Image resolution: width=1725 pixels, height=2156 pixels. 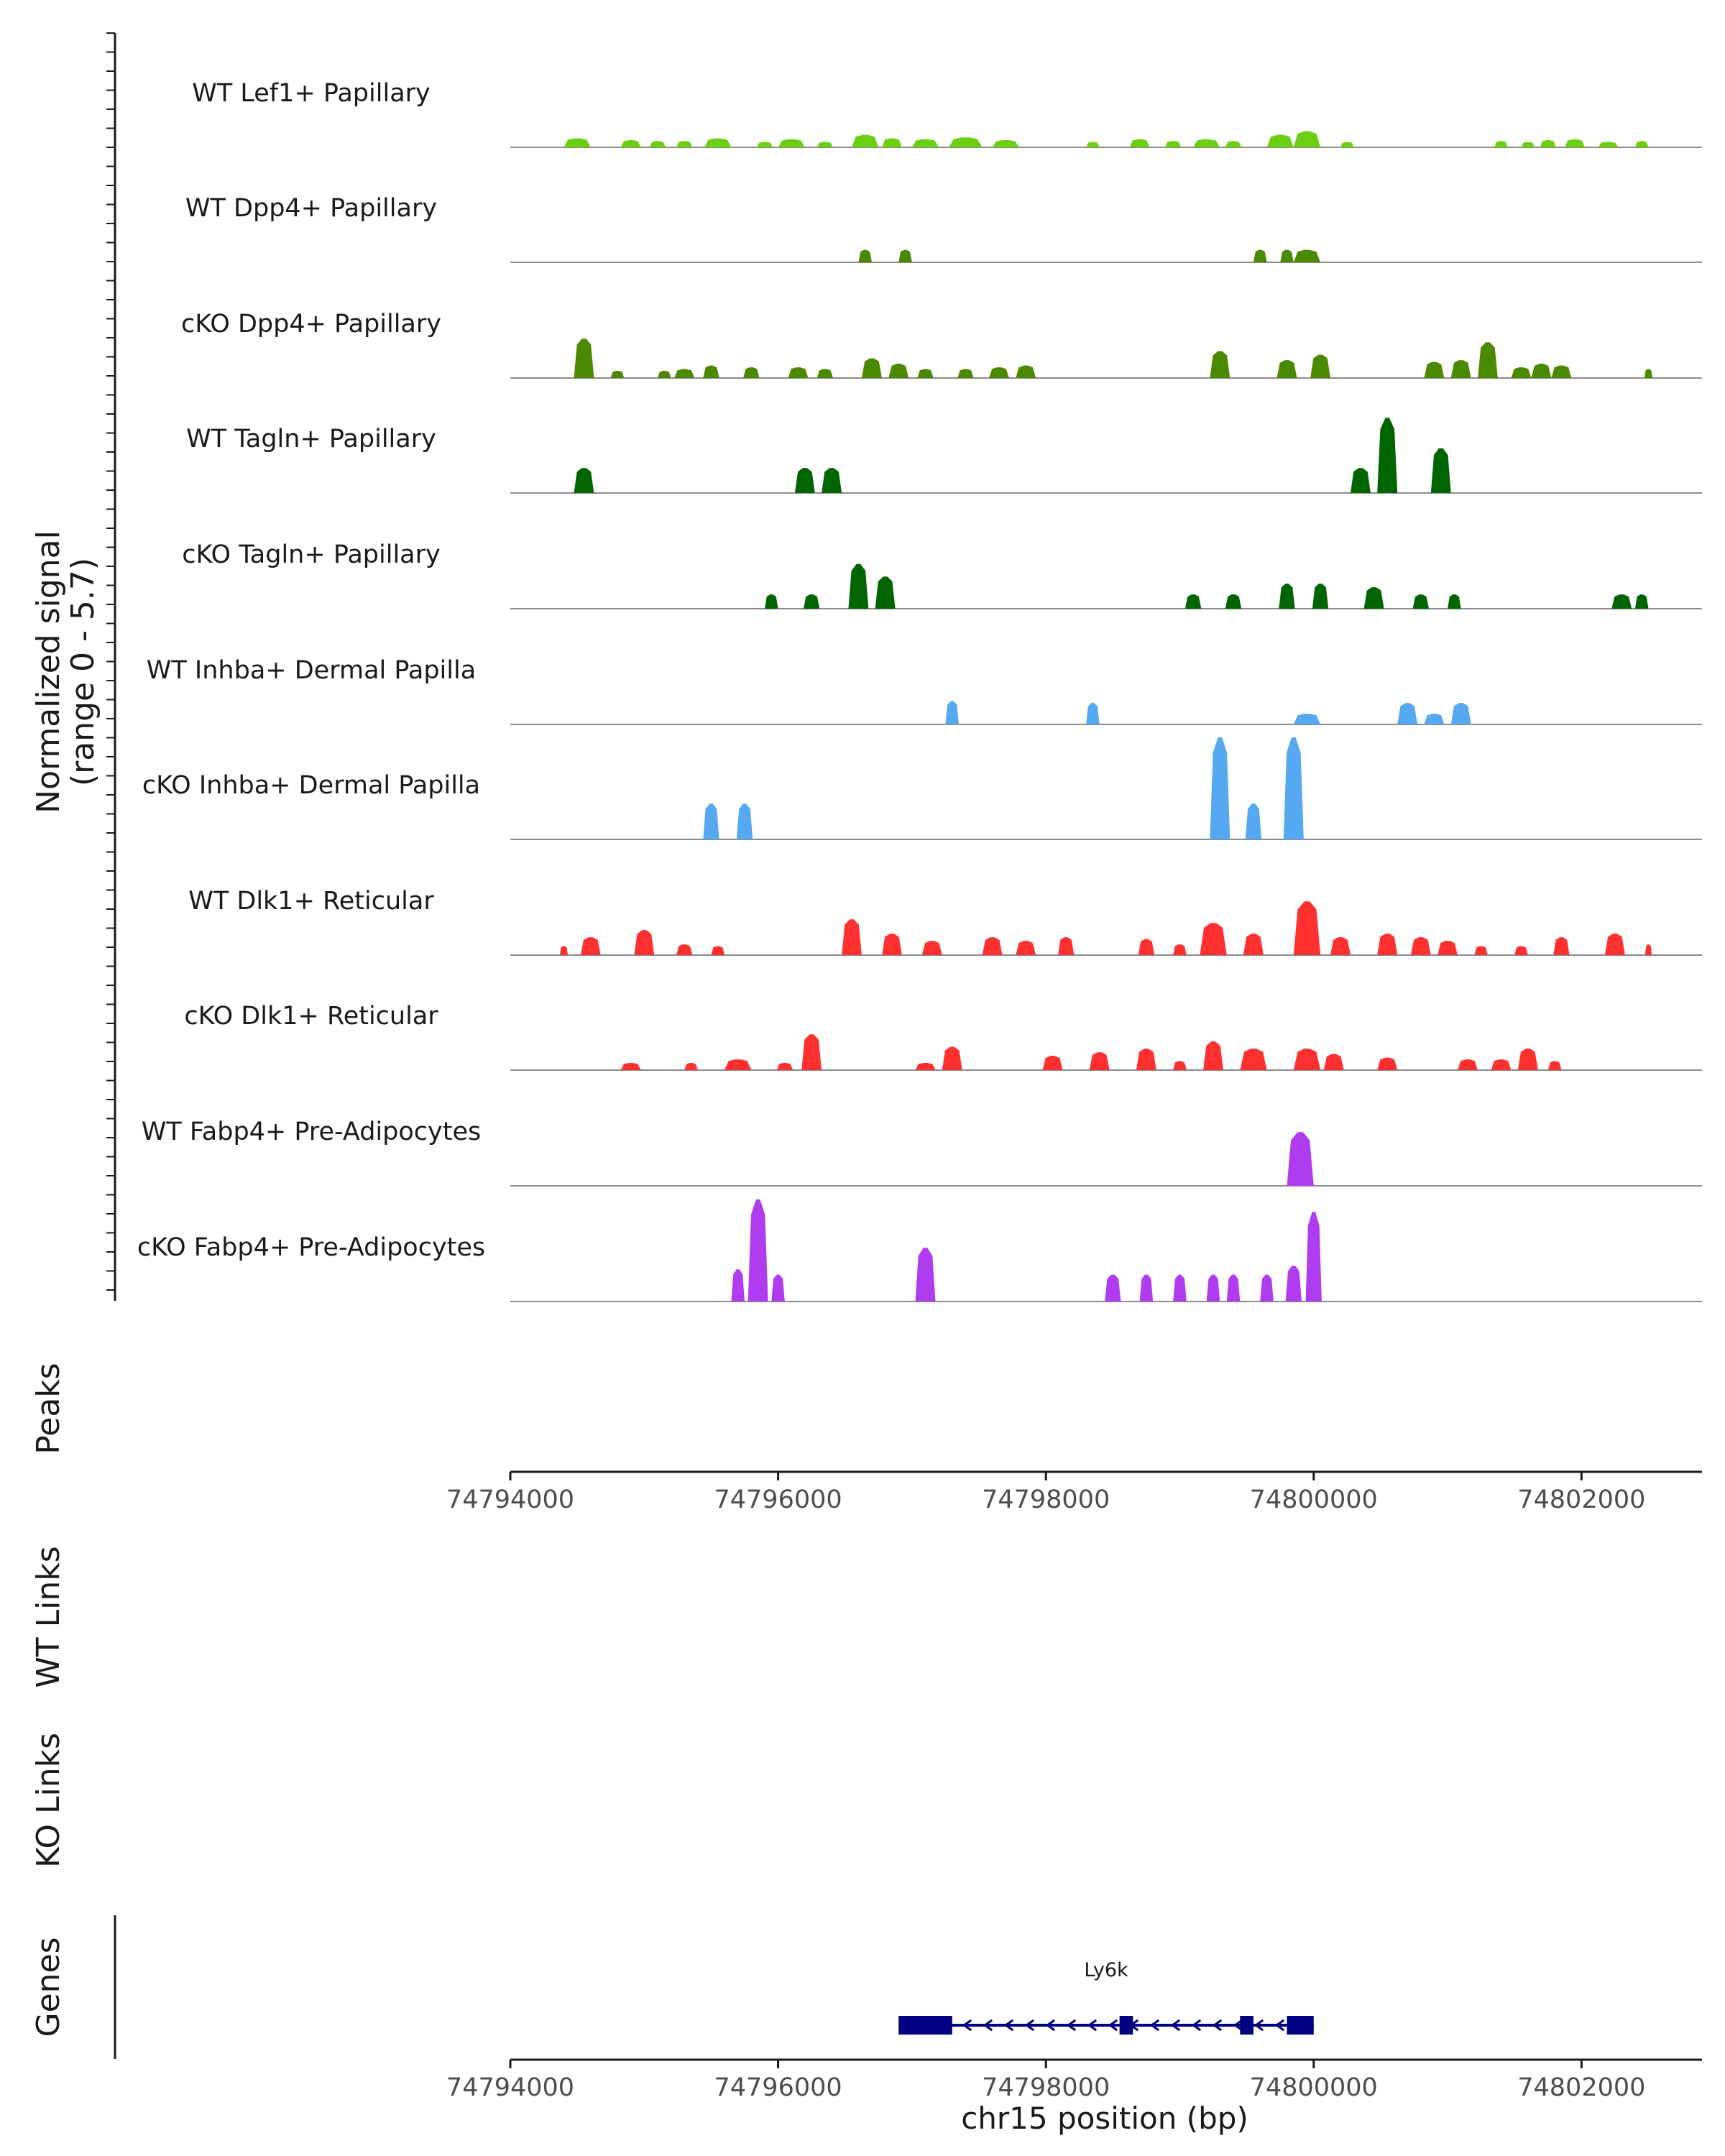 What do you see at coordinates (944, 456) in the screenshot?
I see `track-4: WT Tagln+ Papillary` at bounding box center [944, 456].